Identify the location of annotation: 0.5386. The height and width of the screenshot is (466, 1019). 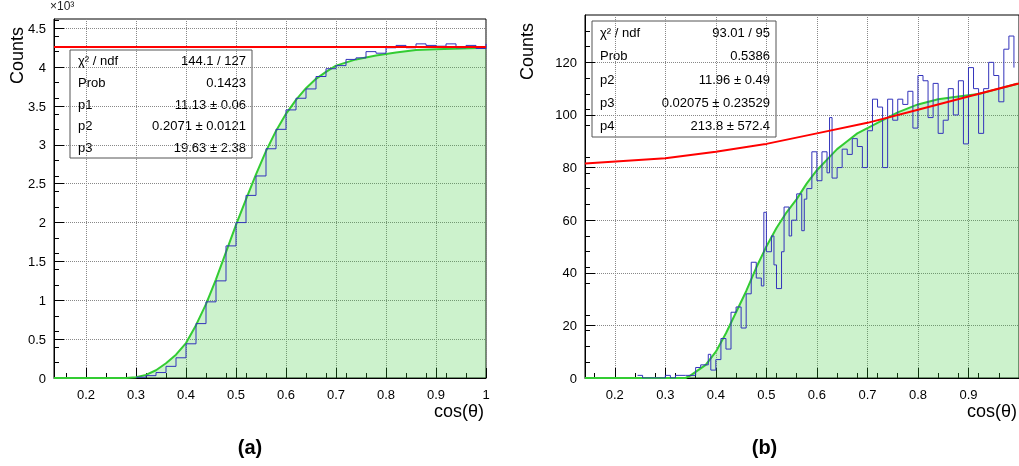
(750, 56).